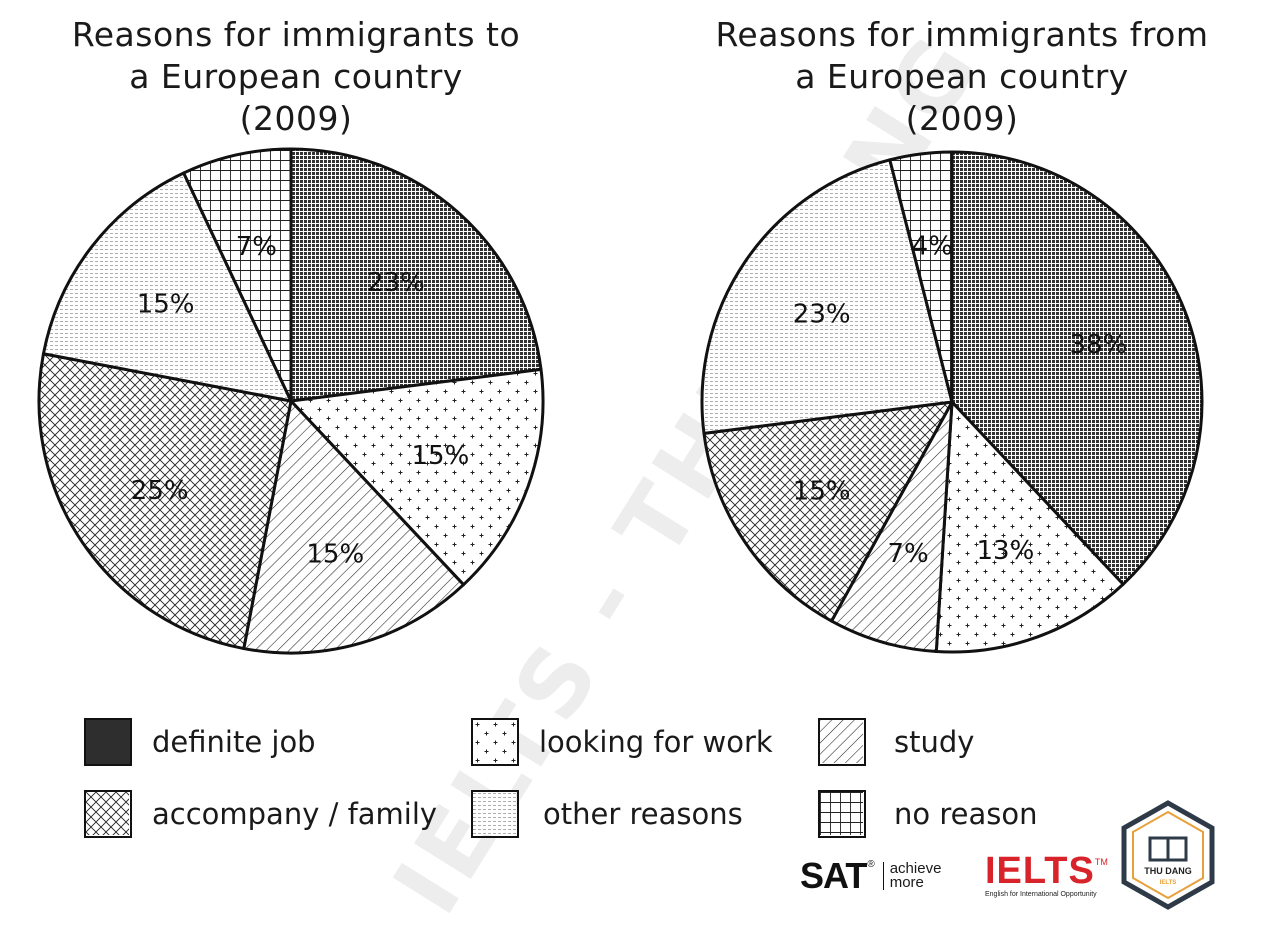 The image size is (1267, 932). Describe the element at coordinates (396, 283) in the screenshot. I see `pie-left-label-definite-job: 23%` at that location.